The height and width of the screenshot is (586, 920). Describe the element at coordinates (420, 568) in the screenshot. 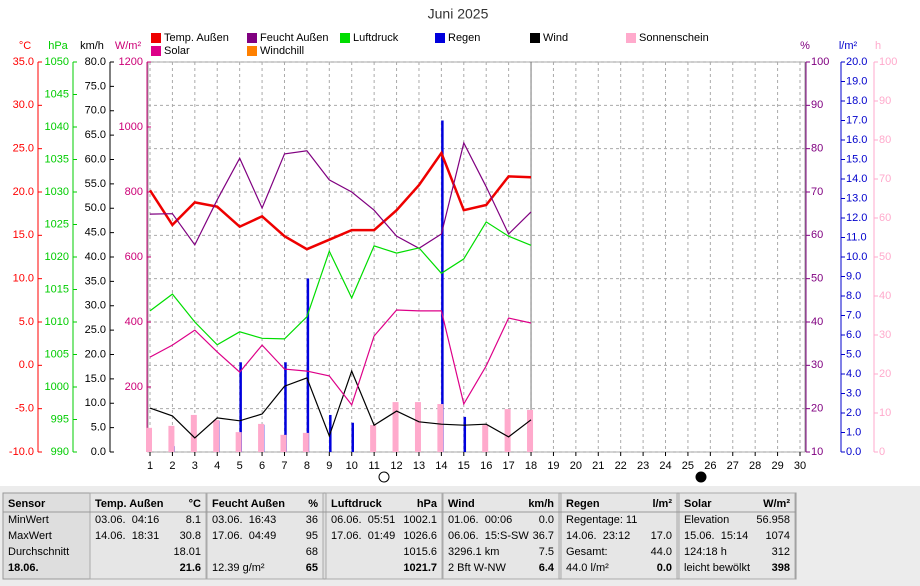

I see `table-cell-value: 1021.7` at that location.